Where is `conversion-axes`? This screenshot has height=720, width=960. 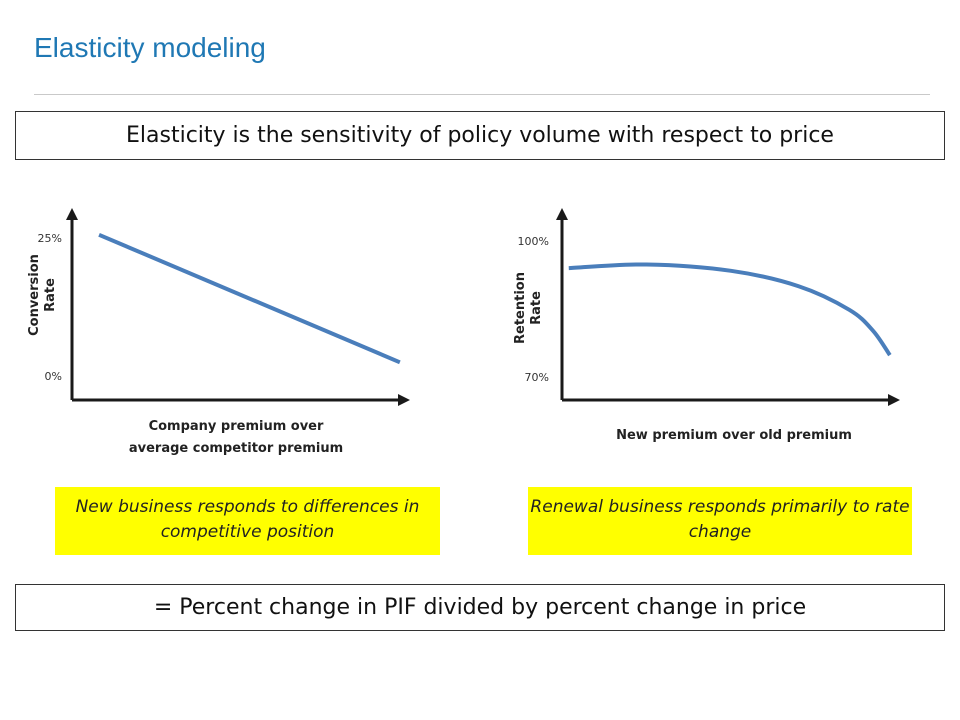 conversion-axes is located at coordinates (238, 307).